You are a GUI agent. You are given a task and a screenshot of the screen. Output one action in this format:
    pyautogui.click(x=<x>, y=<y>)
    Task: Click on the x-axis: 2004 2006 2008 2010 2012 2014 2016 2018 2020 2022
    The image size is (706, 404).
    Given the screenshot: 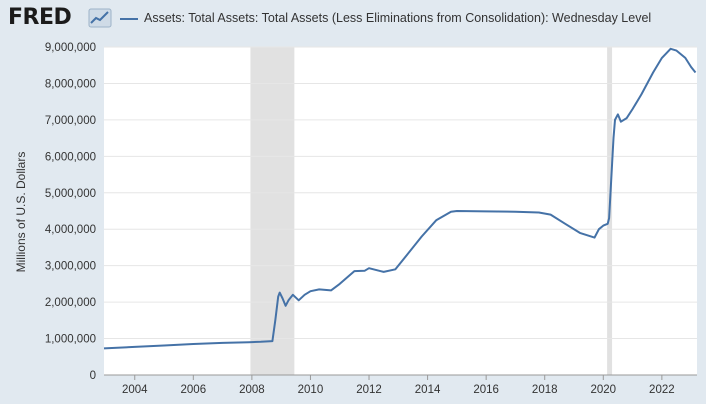 What is the action you would take?
    pyautogui.click(x=400, y=385)
    